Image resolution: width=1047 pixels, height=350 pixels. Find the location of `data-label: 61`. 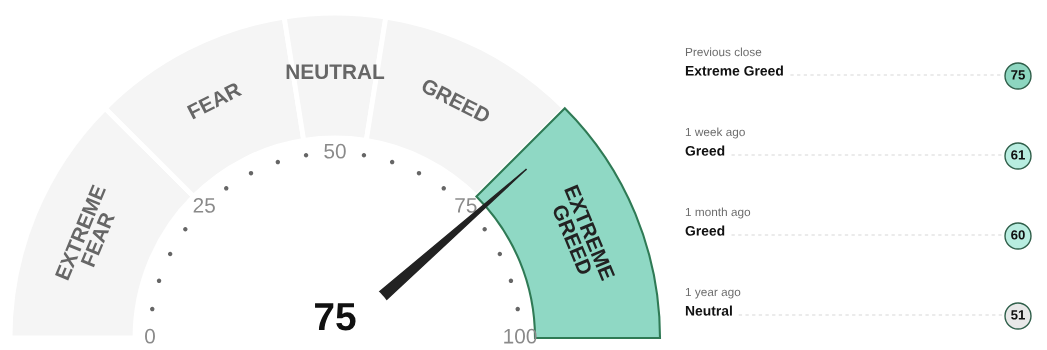

data-label: 61 is located at coordinates (1018, 155).